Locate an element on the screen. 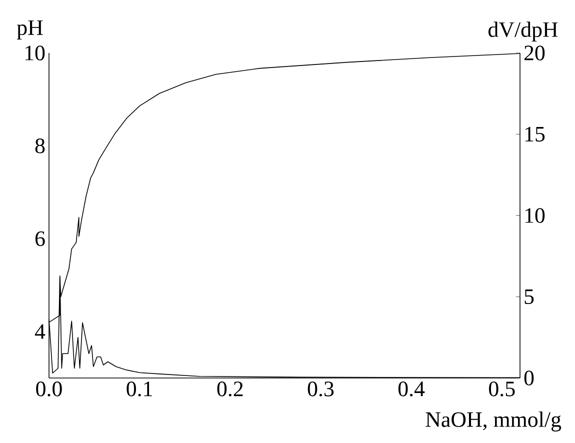 Image resolution: width=575 pixels, height=443 pixels. x-tick-label: 0.2 is located at coordinates (230, 389).